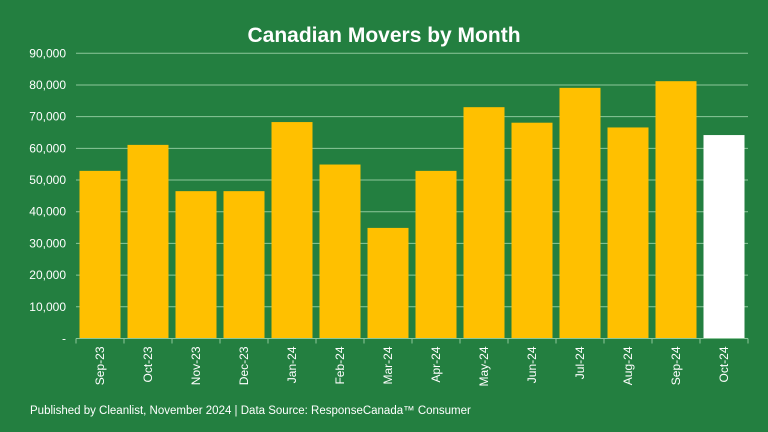 The image size is (768, 432). What do you see at coordinates (484, 366) in the screenshot?
I see `x-tick-label: May-24` at bounding box center [484, 366].